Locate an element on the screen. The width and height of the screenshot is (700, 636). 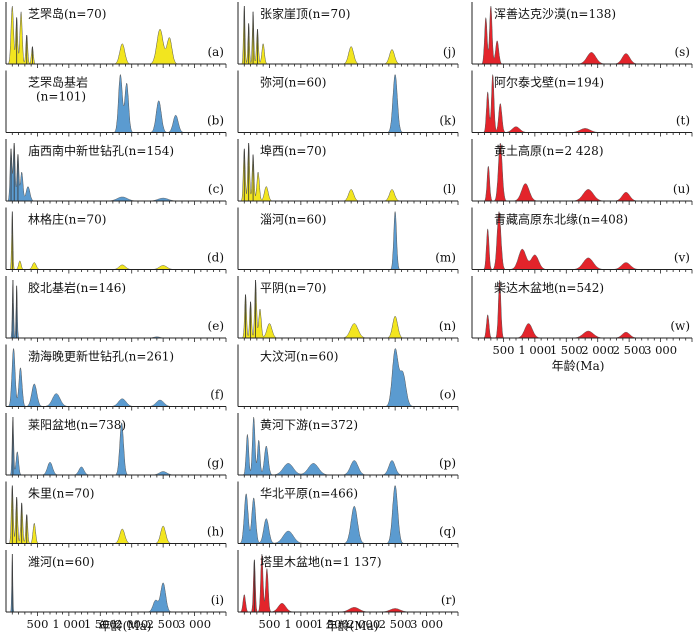
x-axis-label-col-1: 年龄(Ma) is located at coordinates (125, 626).